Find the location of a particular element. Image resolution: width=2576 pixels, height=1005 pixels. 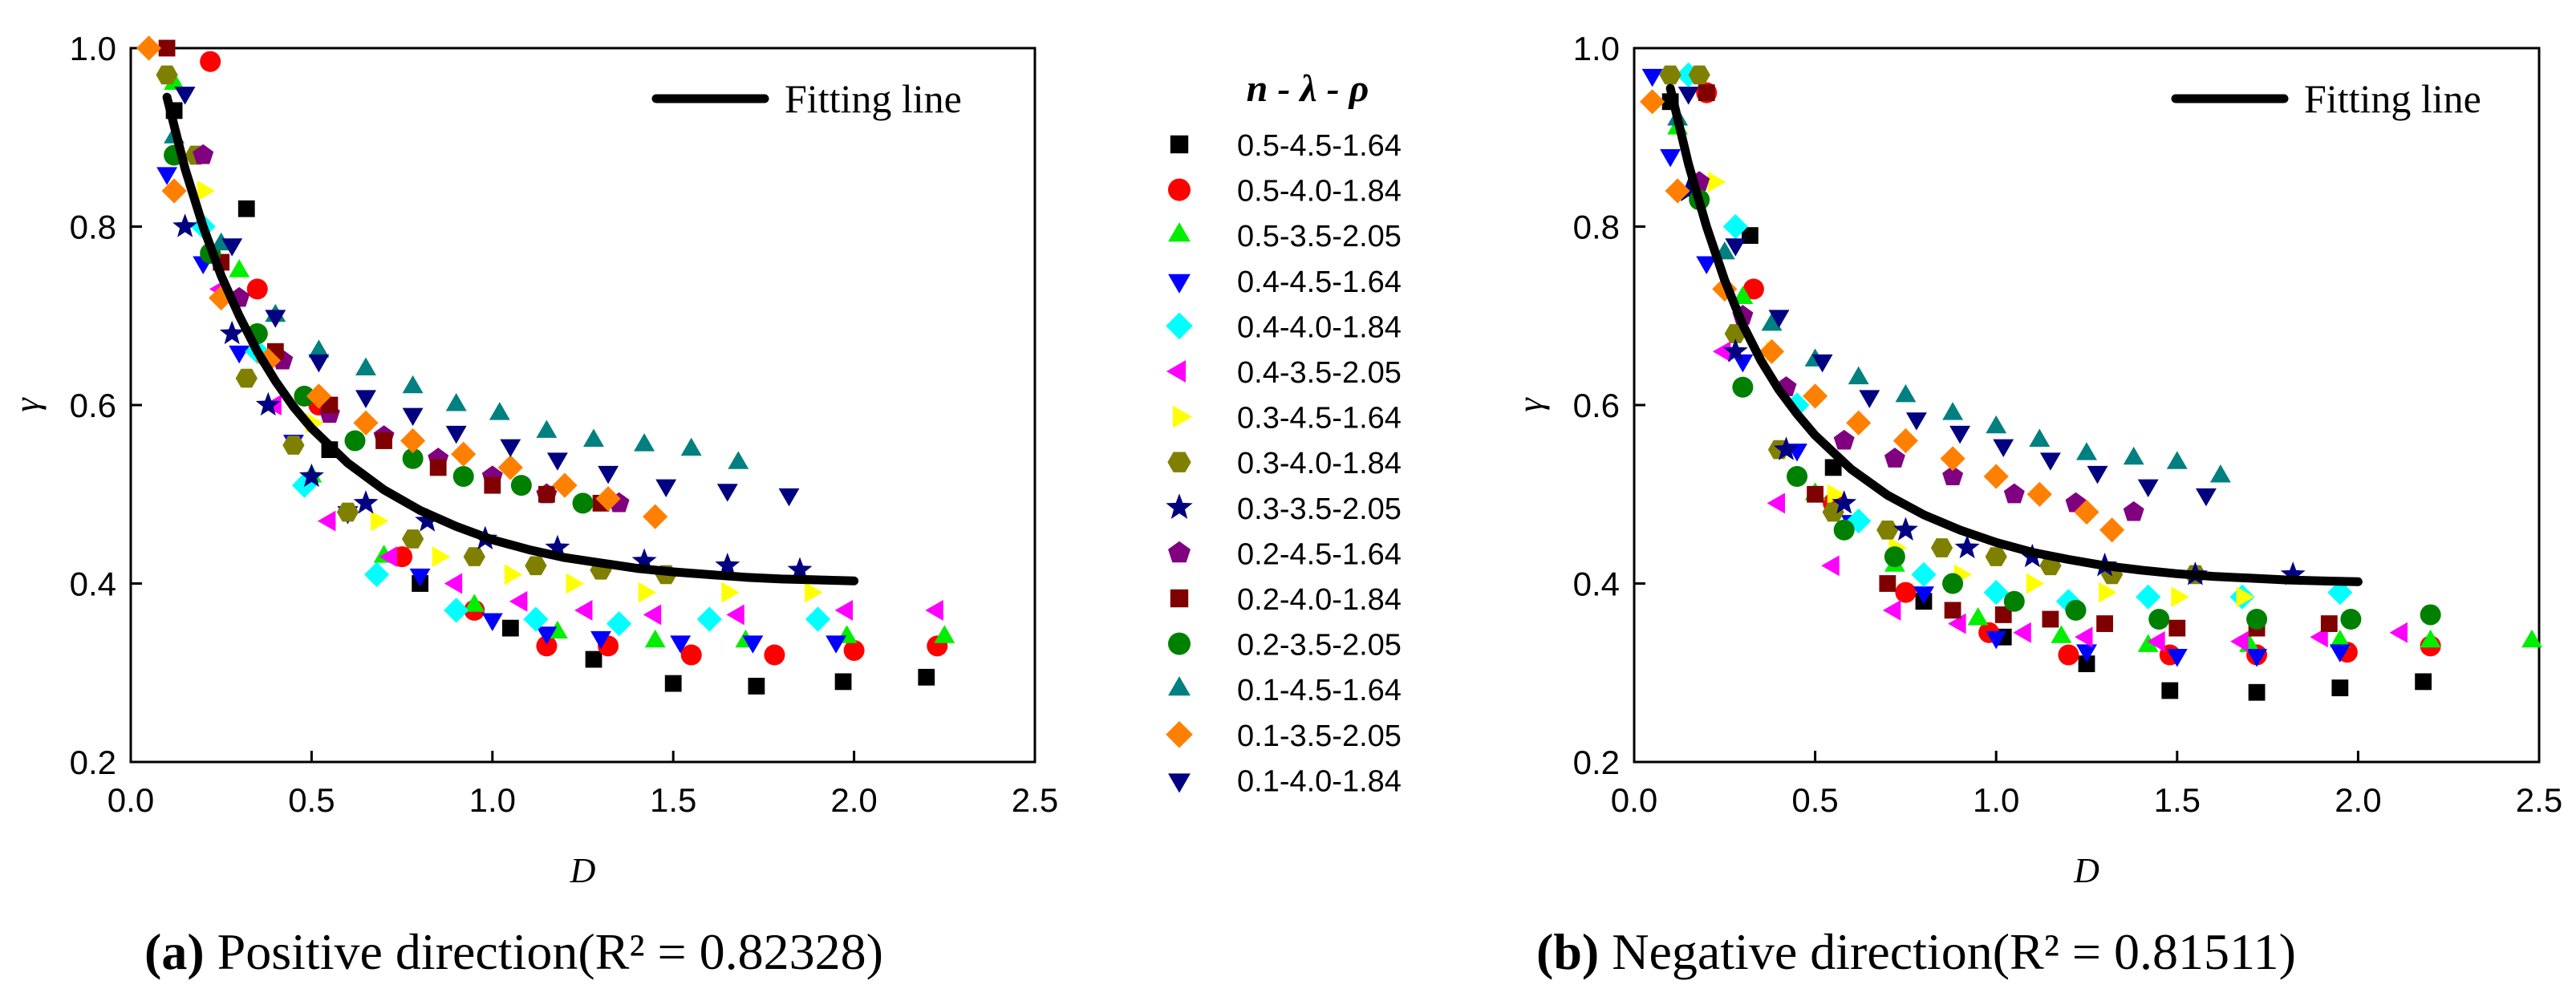

legend-label: 0.2-4.0-1.84 is located at coordinates (1319, 600).